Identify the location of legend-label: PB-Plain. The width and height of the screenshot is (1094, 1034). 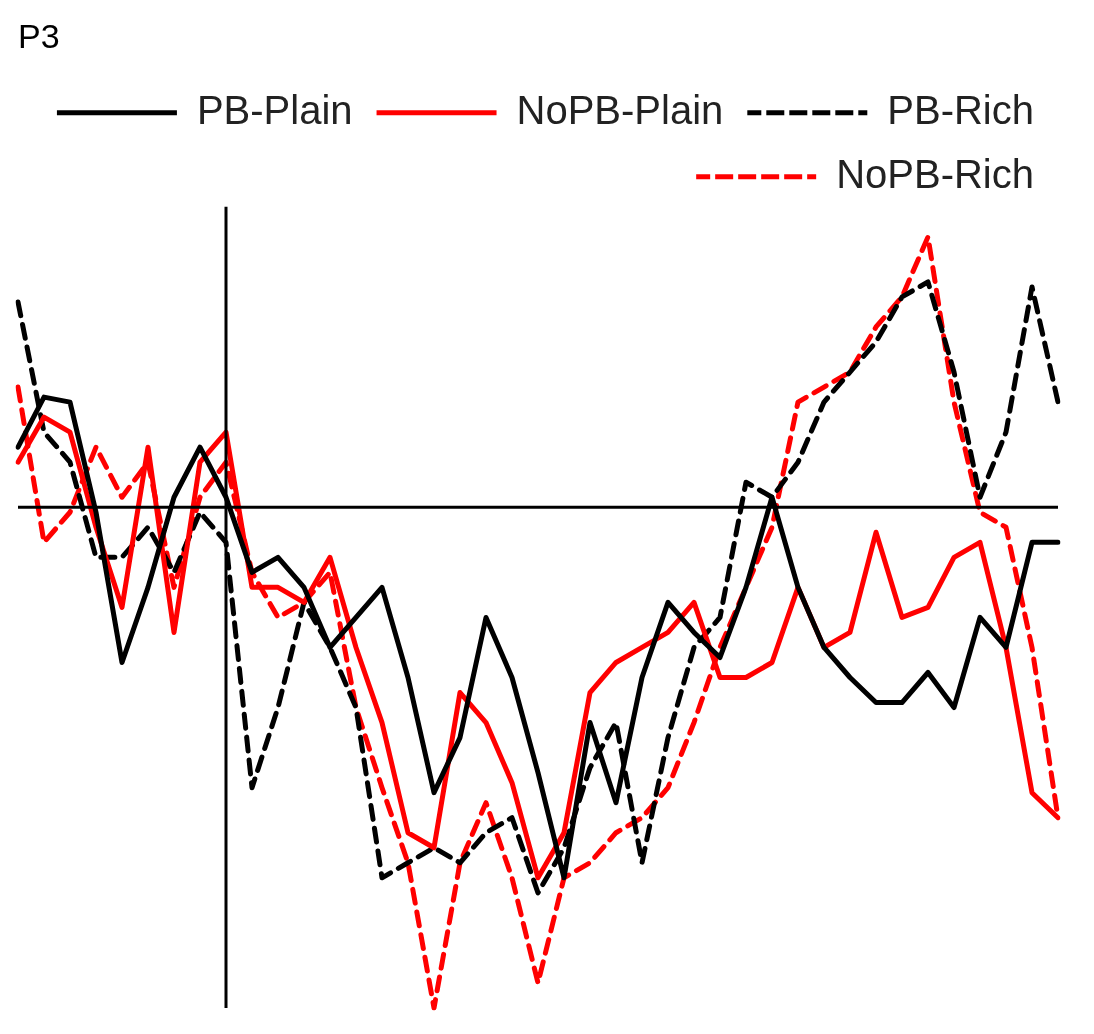
(274, 109).